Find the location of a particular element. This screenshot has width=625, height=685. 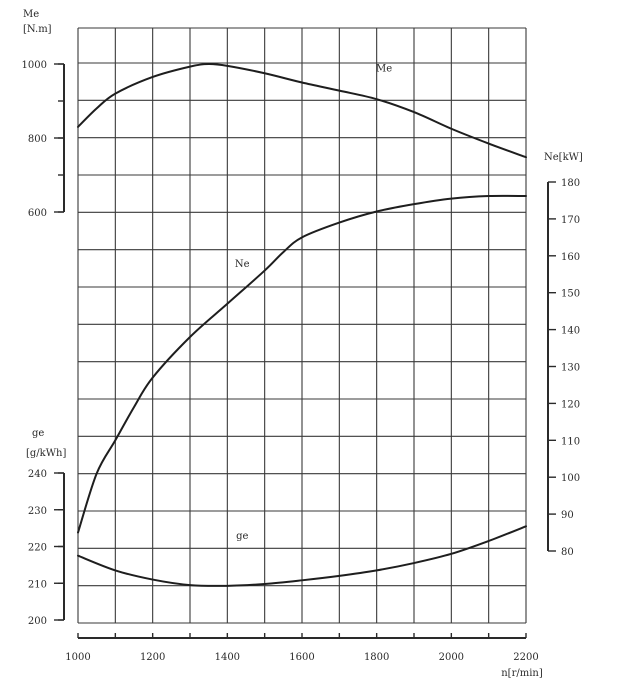

x-tick-label: 1200 is located at coordinates (152, 657).